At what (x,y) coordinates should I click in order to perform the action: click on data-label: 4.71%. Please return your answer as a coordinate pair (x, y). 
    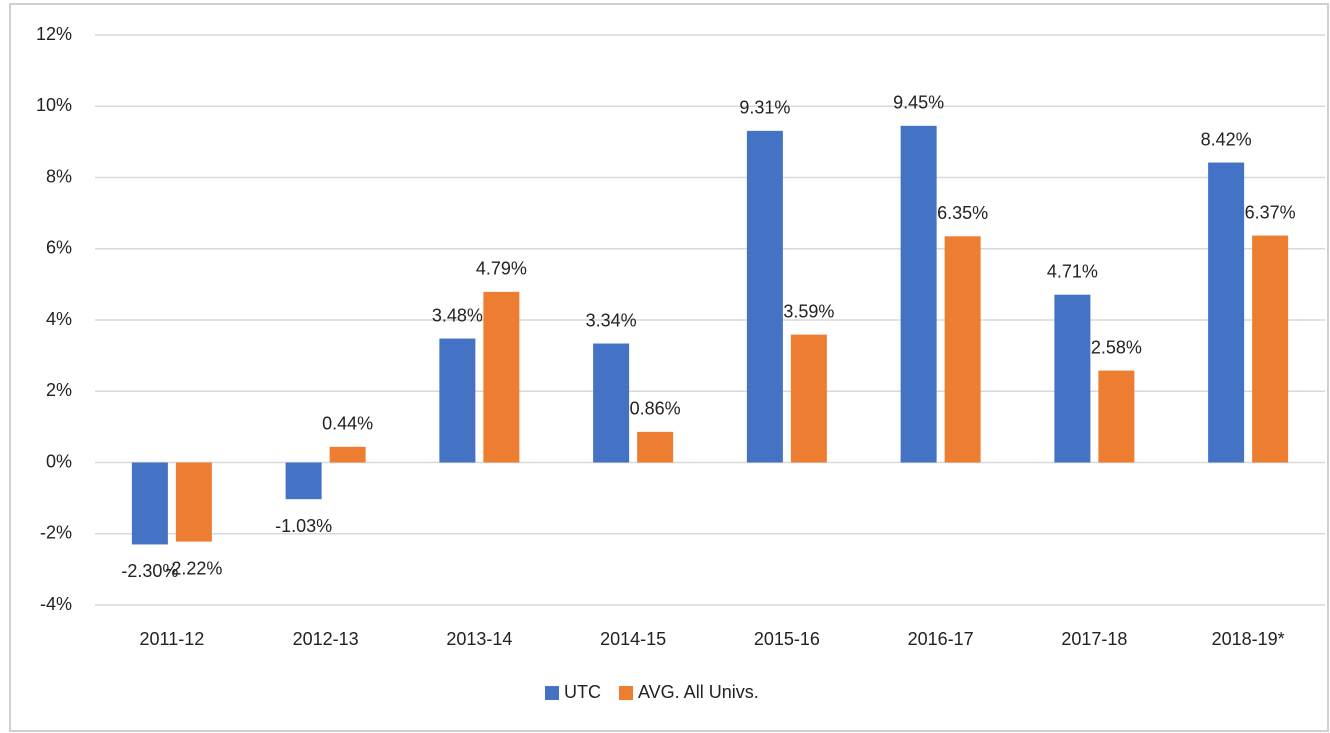
    Looking at the image, I should click on (1072, 271).